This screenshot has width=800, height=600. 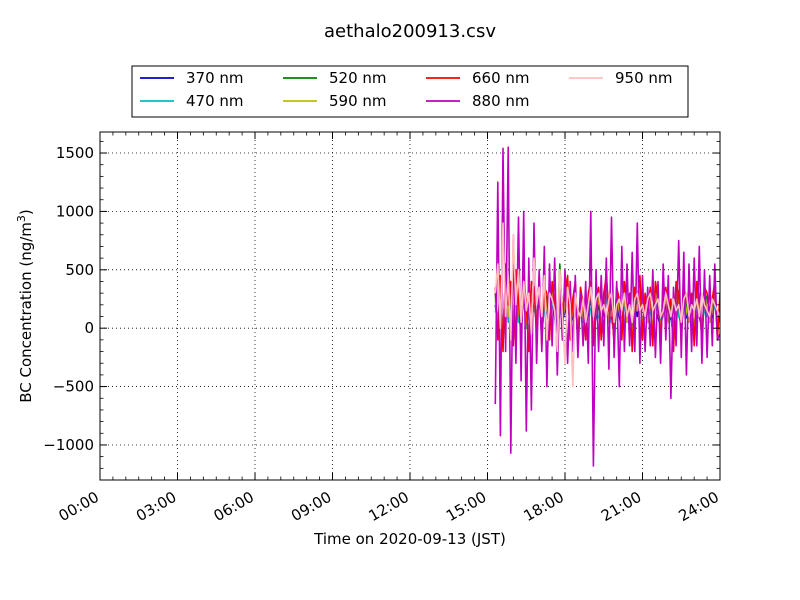 What do you see at coordinates (73, 387) in the screenshot?
I see `y-tick-label: −500` at bounding box center [73, 387].